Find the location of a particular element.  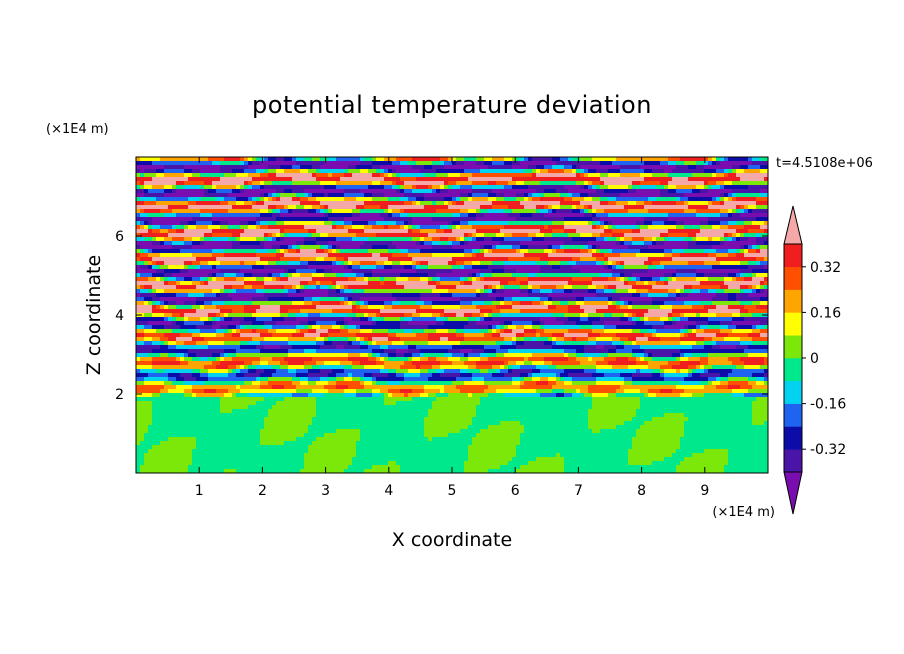

colorbar-min-extension is located at coordinates (793, 493).